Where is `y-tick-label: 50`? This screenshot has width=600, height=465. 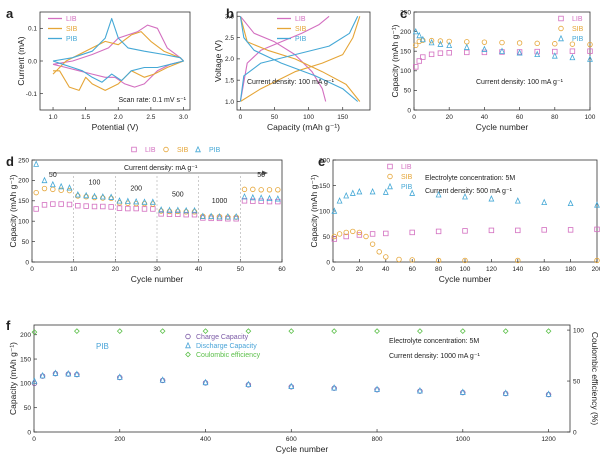
y-tick-label: 50 is located at coordinates (408, 91).